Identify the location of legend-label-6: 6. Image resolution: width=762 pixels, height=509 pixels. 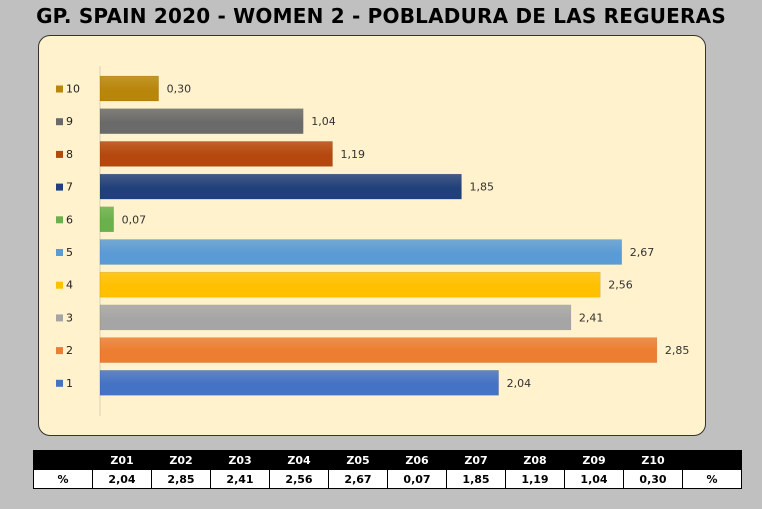
(69, 219).